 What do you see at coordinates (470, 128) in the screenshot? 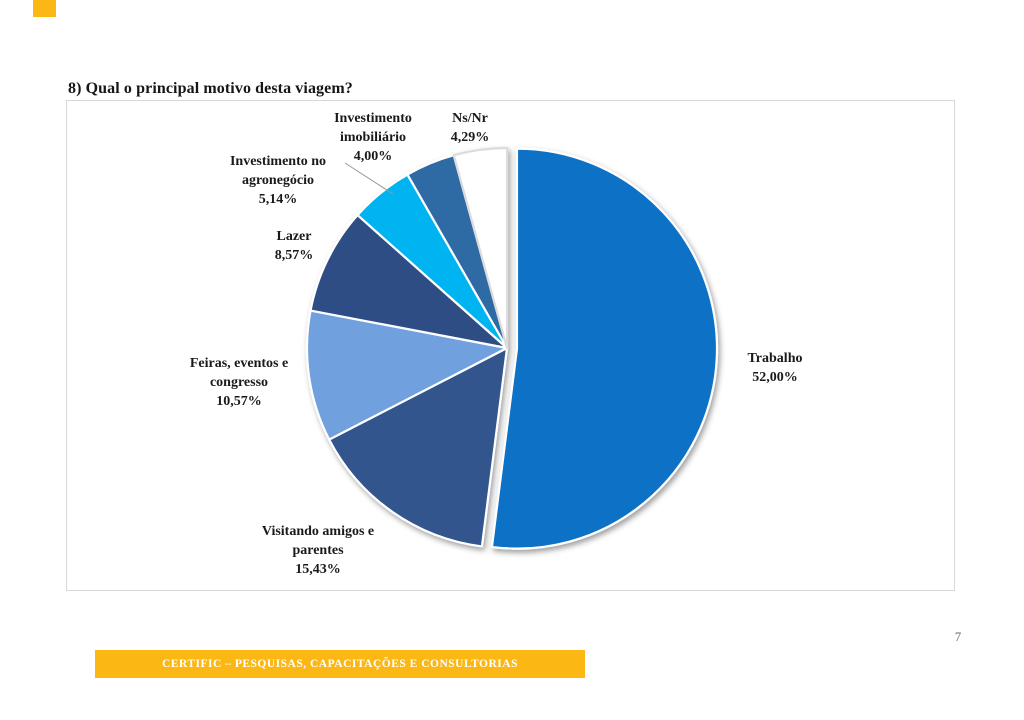
I see `pie-label-ns-nr: Ns/Nr 4,29%` at bounding box center [470, 128].